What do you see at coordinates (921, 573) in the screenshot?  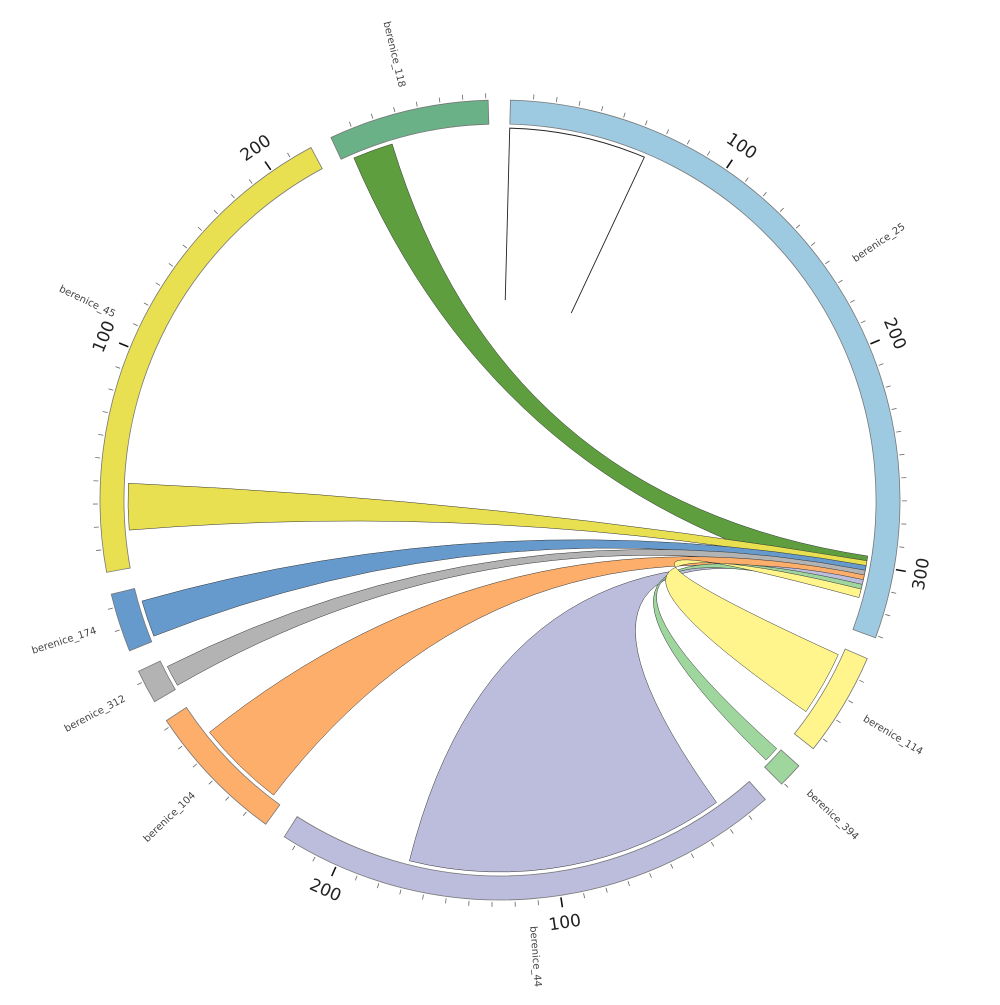 I see `tick-label: 300` at bounding box center [921, 573].